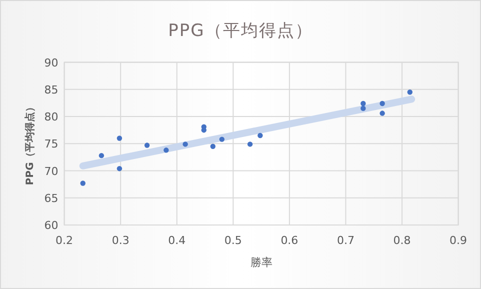  Describe the element at coordinates (402, 240) in the screenshot. I see `x-tick-label: 0.8` at that location.